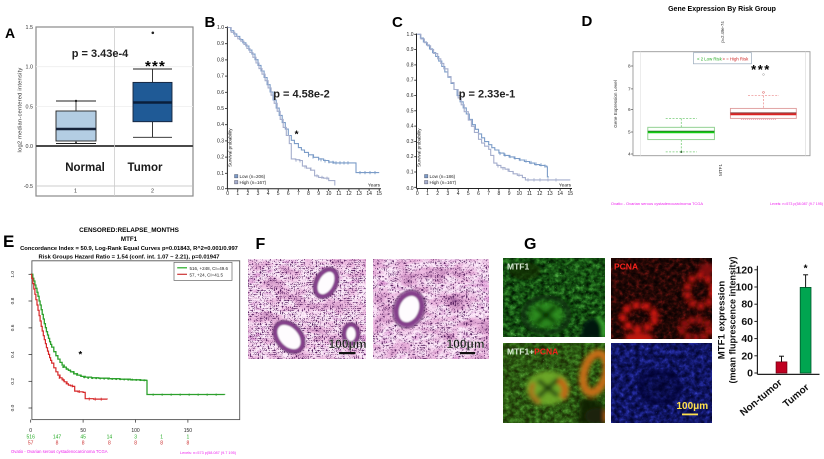 The width and height of the screenshot is (824, 459). I want to click on svg-text: 0.4, so click(220, 125).